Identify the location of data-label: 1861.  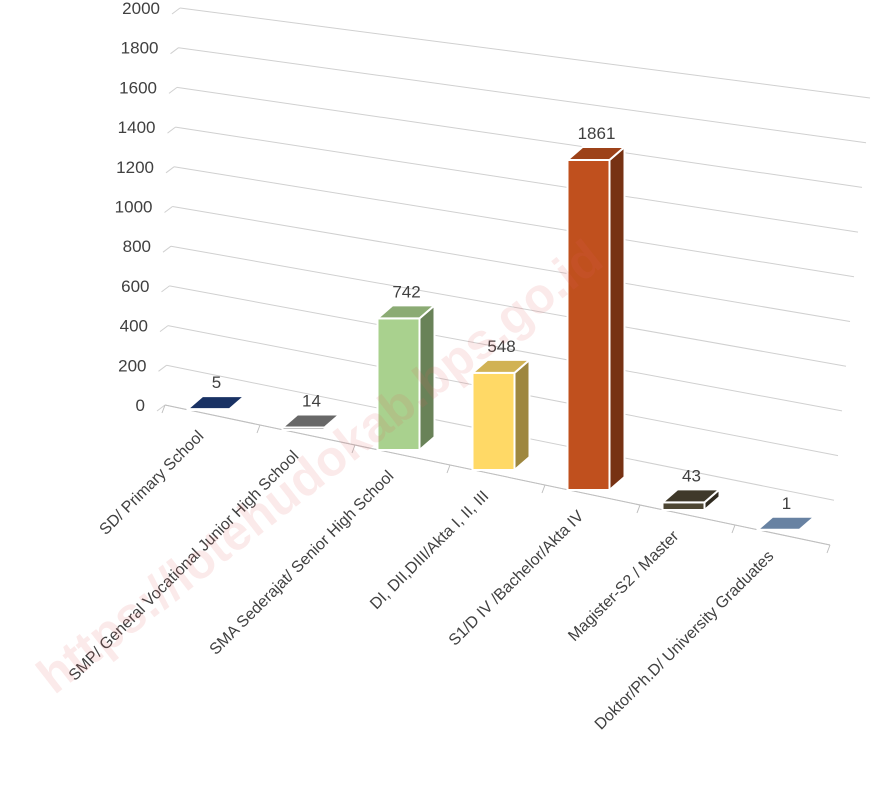
(597, 133).